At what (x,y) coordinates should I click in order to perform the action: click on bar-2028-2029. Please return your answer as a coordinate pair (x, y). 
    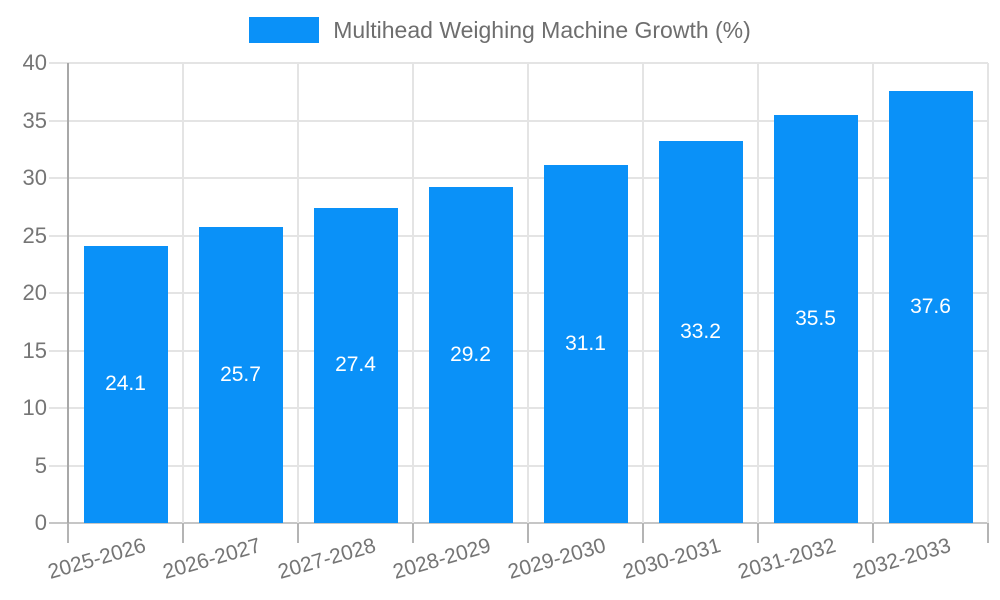
    Looking at the image, I should click on (470, 355).